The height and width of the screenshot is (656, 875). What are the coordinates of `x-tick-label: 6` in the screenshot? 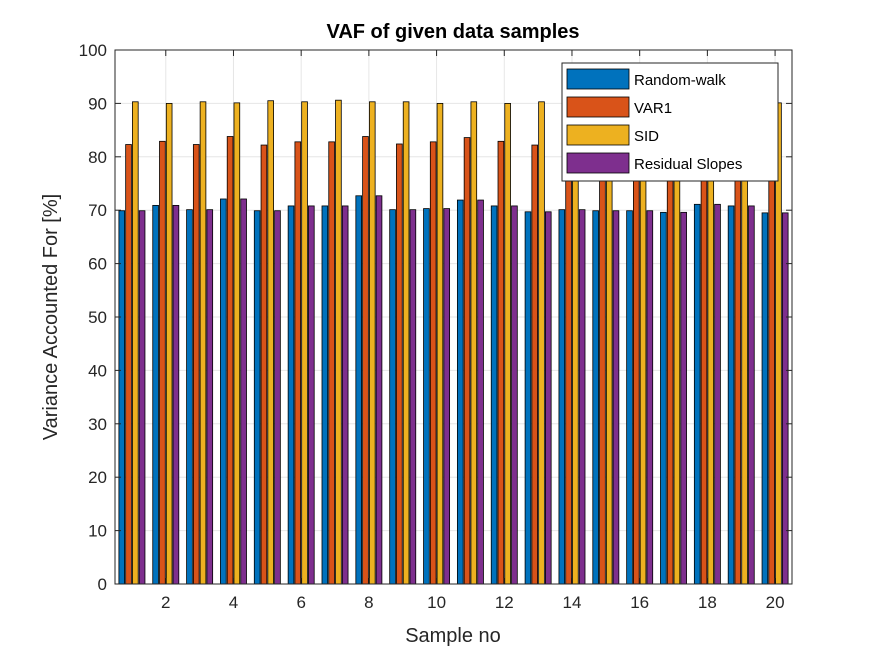 It's located at (300, 602).